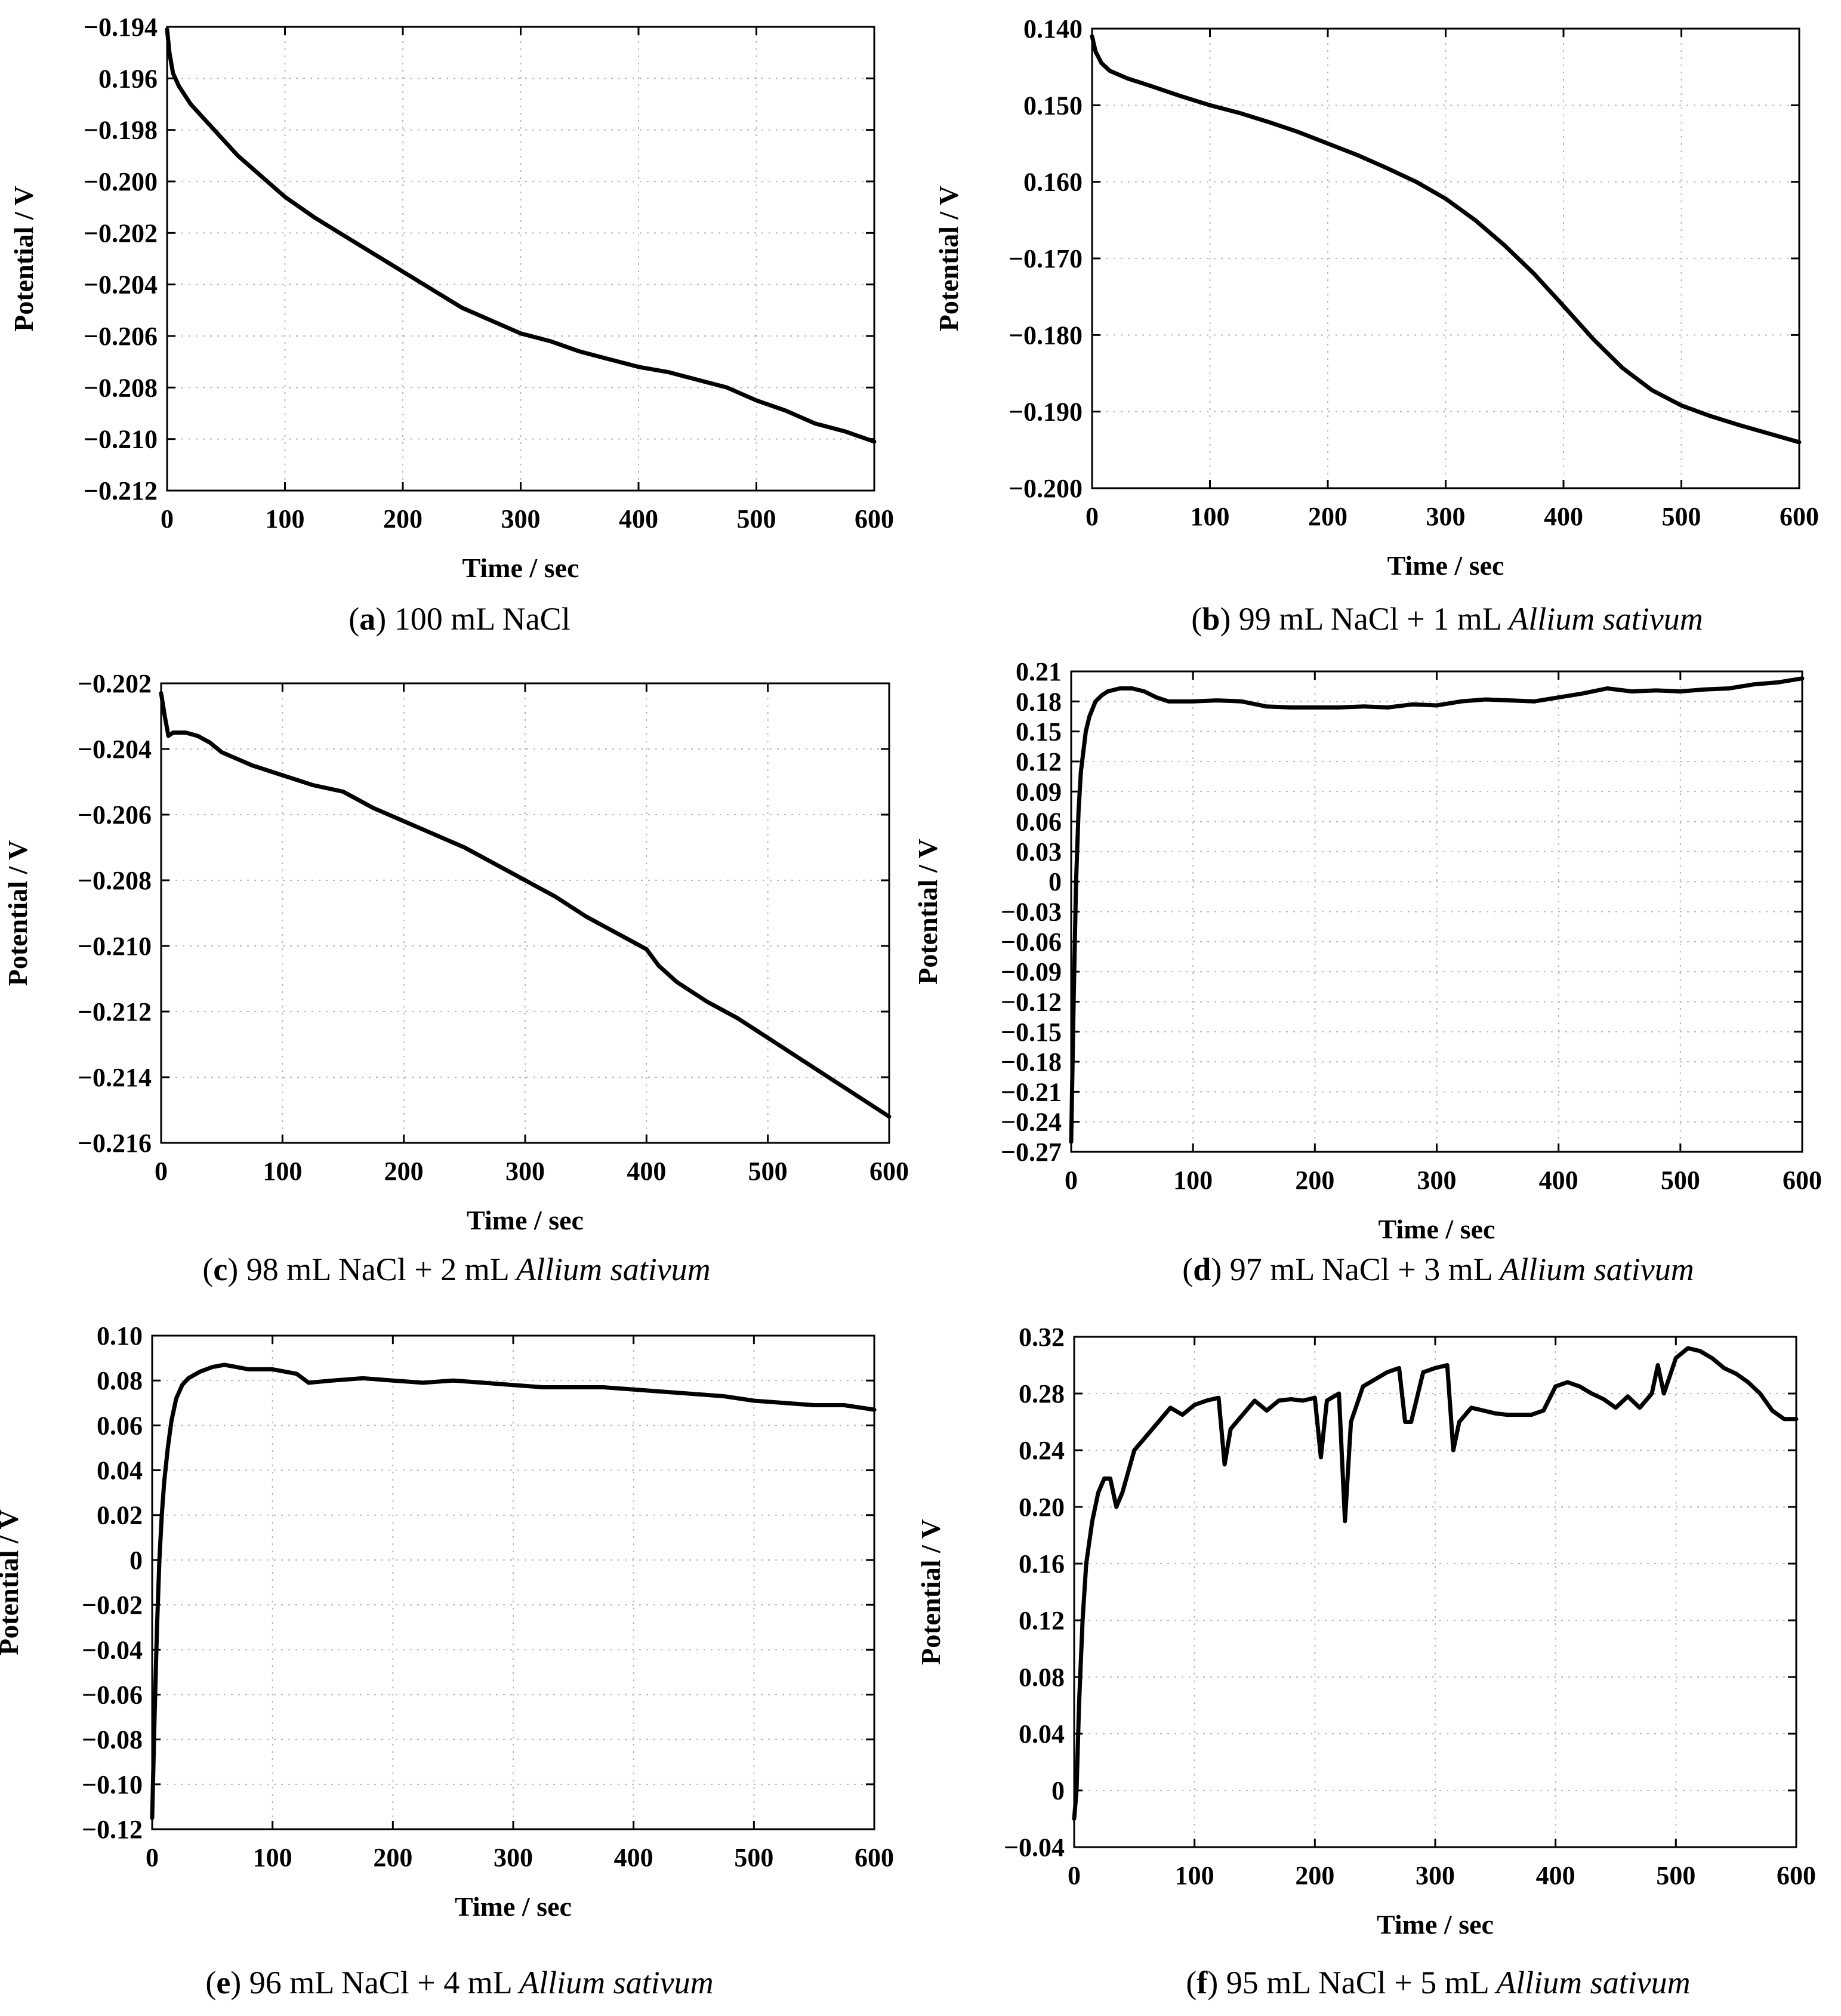 The width and height of the screenshot is (1841, 2016). Describe the element at coordinates (113, 1649) in the screenshot. I see `y-tick-label: −0.04` at that location.